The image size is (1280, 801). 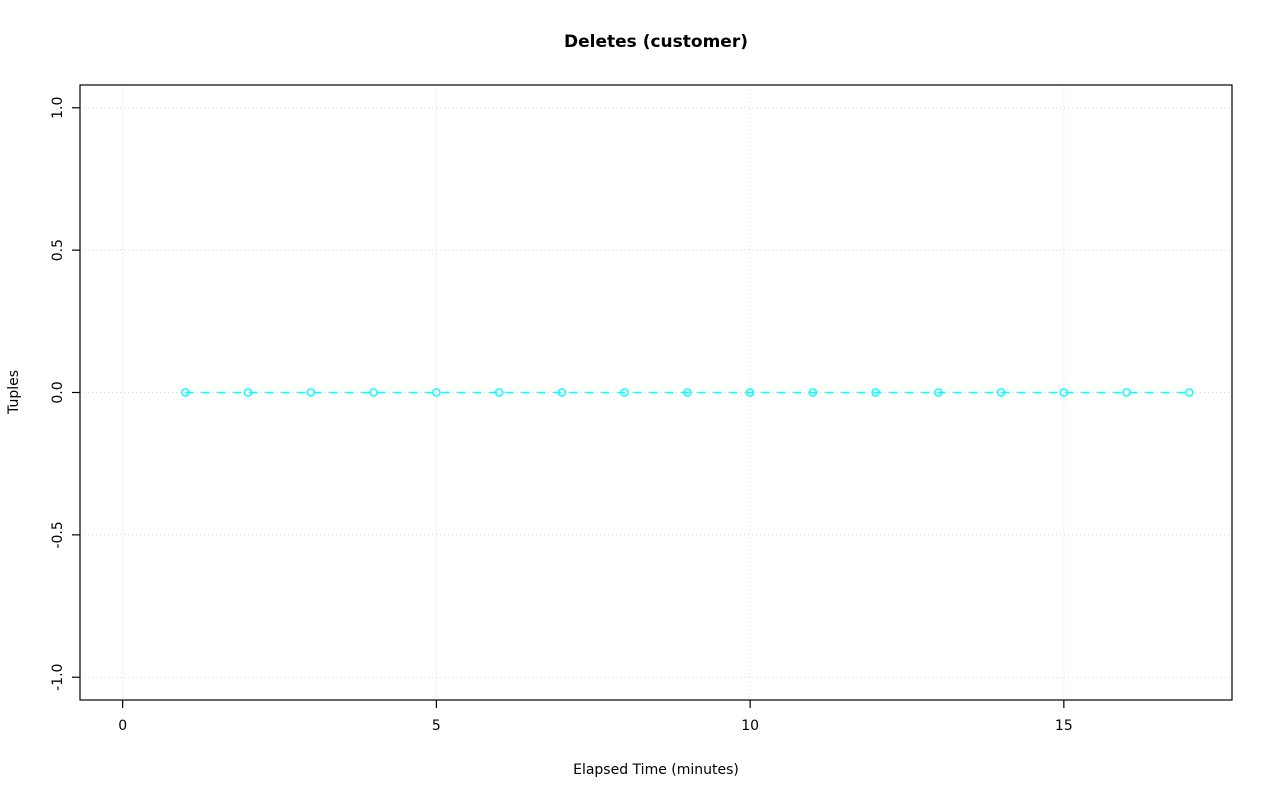 I want to click on y-tick-label: -1.0, so click(x=58, y=677).